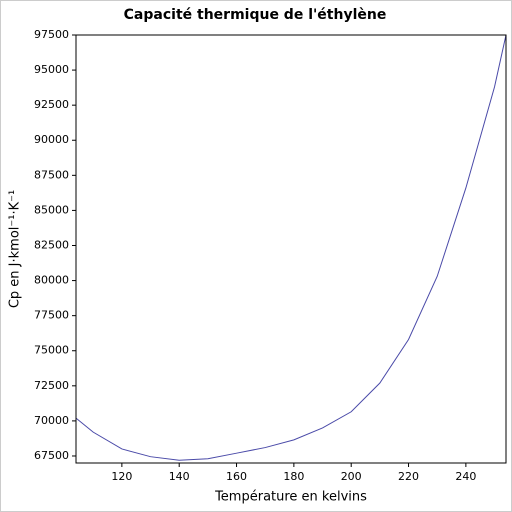 This screenshot has width=512, height=512. I want to click on y-tick-label: 80000, so click(51, 280).